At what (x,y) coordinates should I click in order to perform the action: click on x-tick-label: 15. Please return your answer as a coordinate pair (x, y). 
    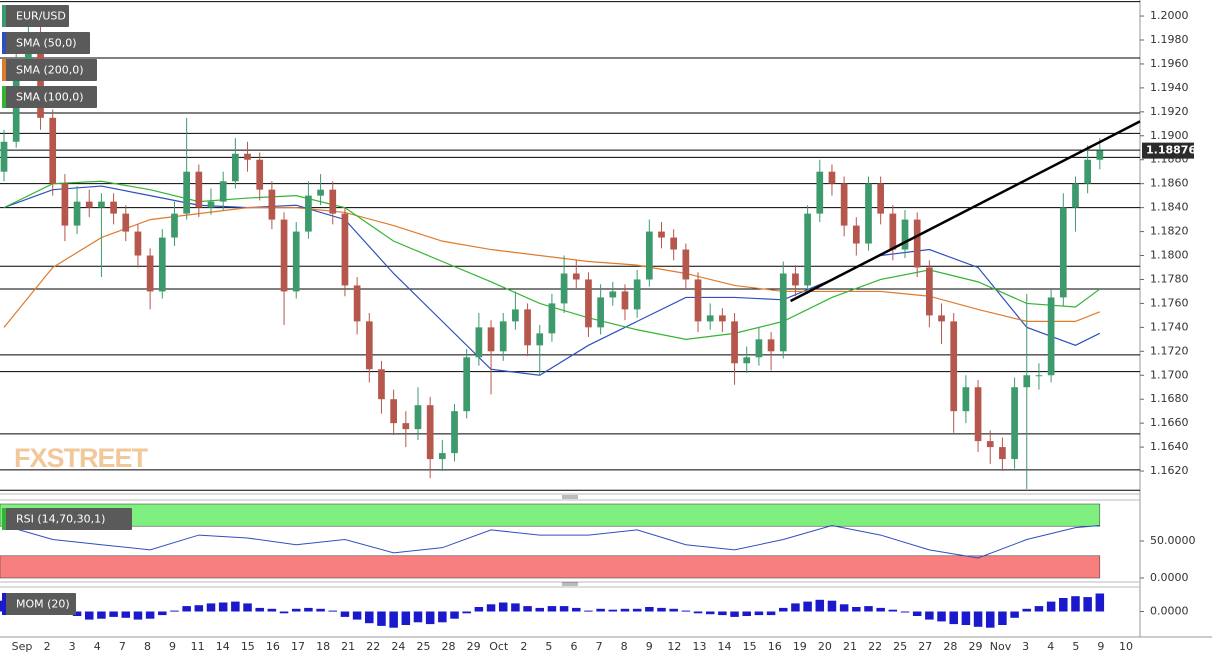
    Looking at the image, I should click on (248, 646).